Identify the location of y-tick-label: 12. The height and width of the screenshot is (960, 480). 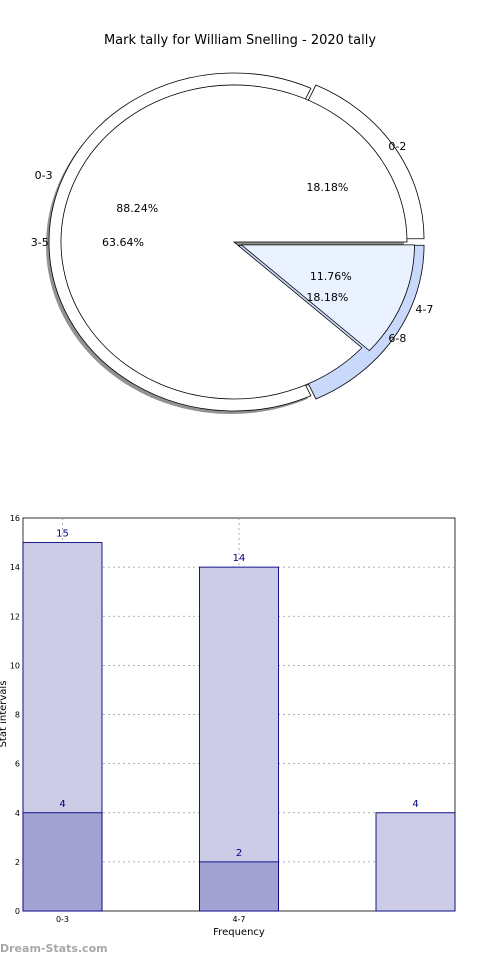
(15, 616).